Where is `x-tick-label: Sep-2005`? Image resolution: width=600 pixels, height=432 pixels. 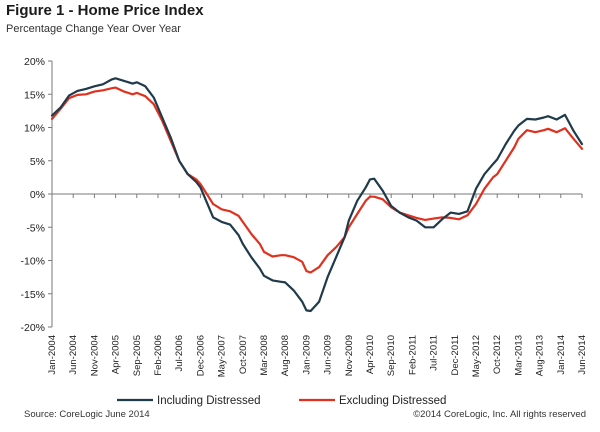 x-tick-label: Sep-2005 is located at coordinates (137, 355).